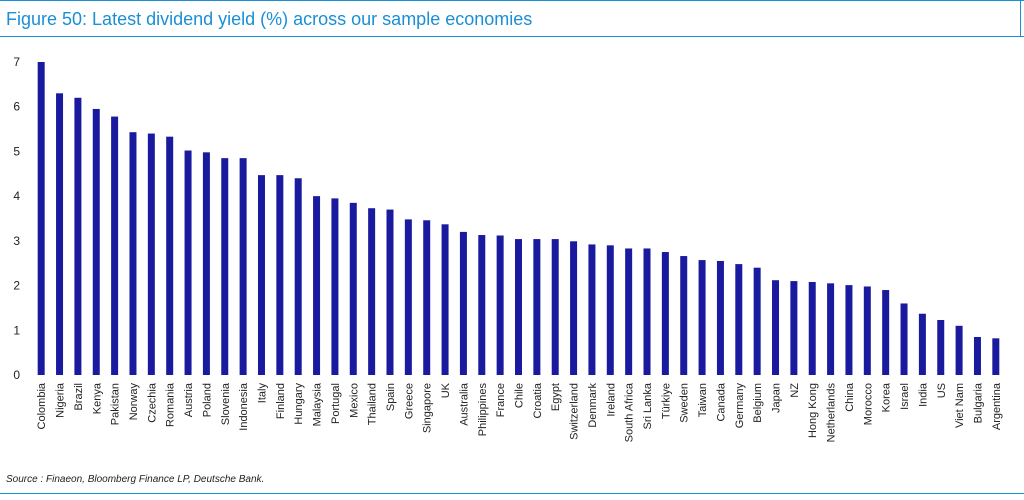 Image resolution: width=1024 pixels, height=500 pixels. What do you see at coordinates (611, 400) in the screenshot?
I see `x-tick-label: Ireland` at bounding box center [611, 400].